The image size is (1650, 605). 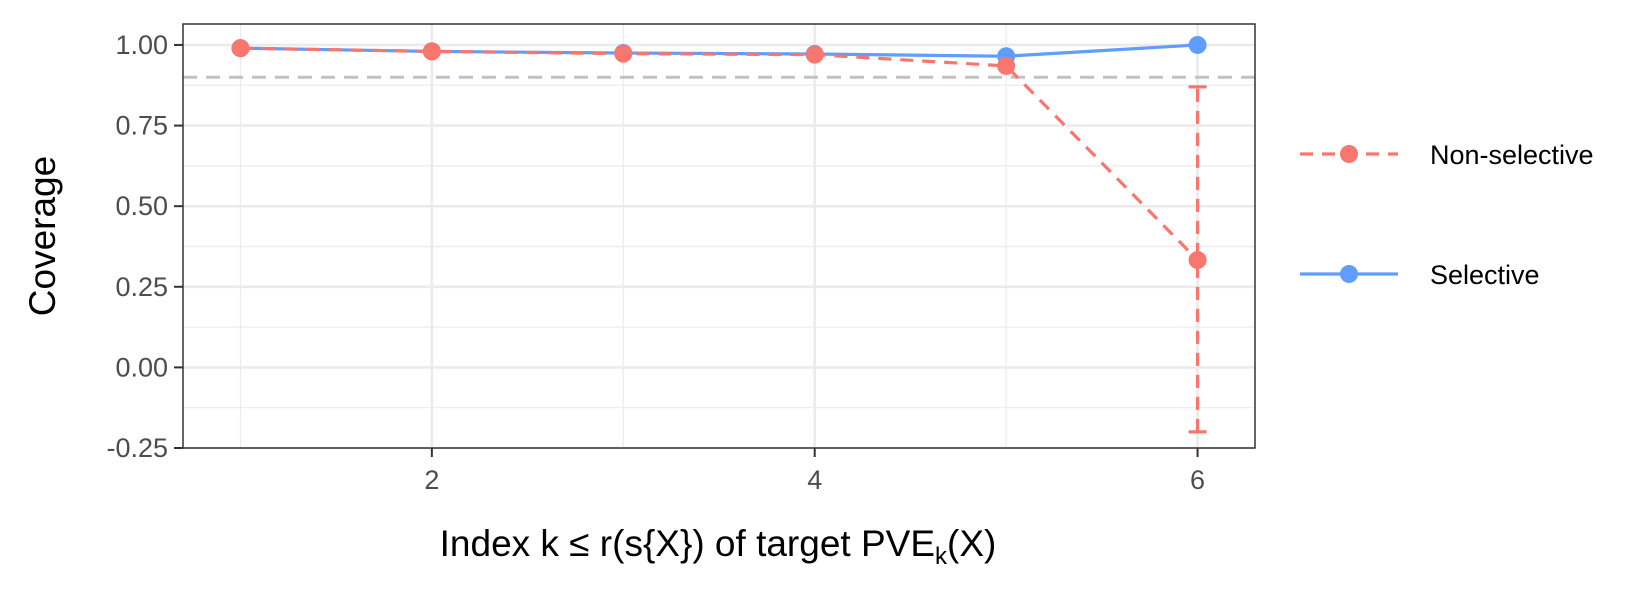 What do you see at coordinates (1512, 155) in the screenshot?
I see `legend-label: Non-selective` at bounding box center [1512, 155].